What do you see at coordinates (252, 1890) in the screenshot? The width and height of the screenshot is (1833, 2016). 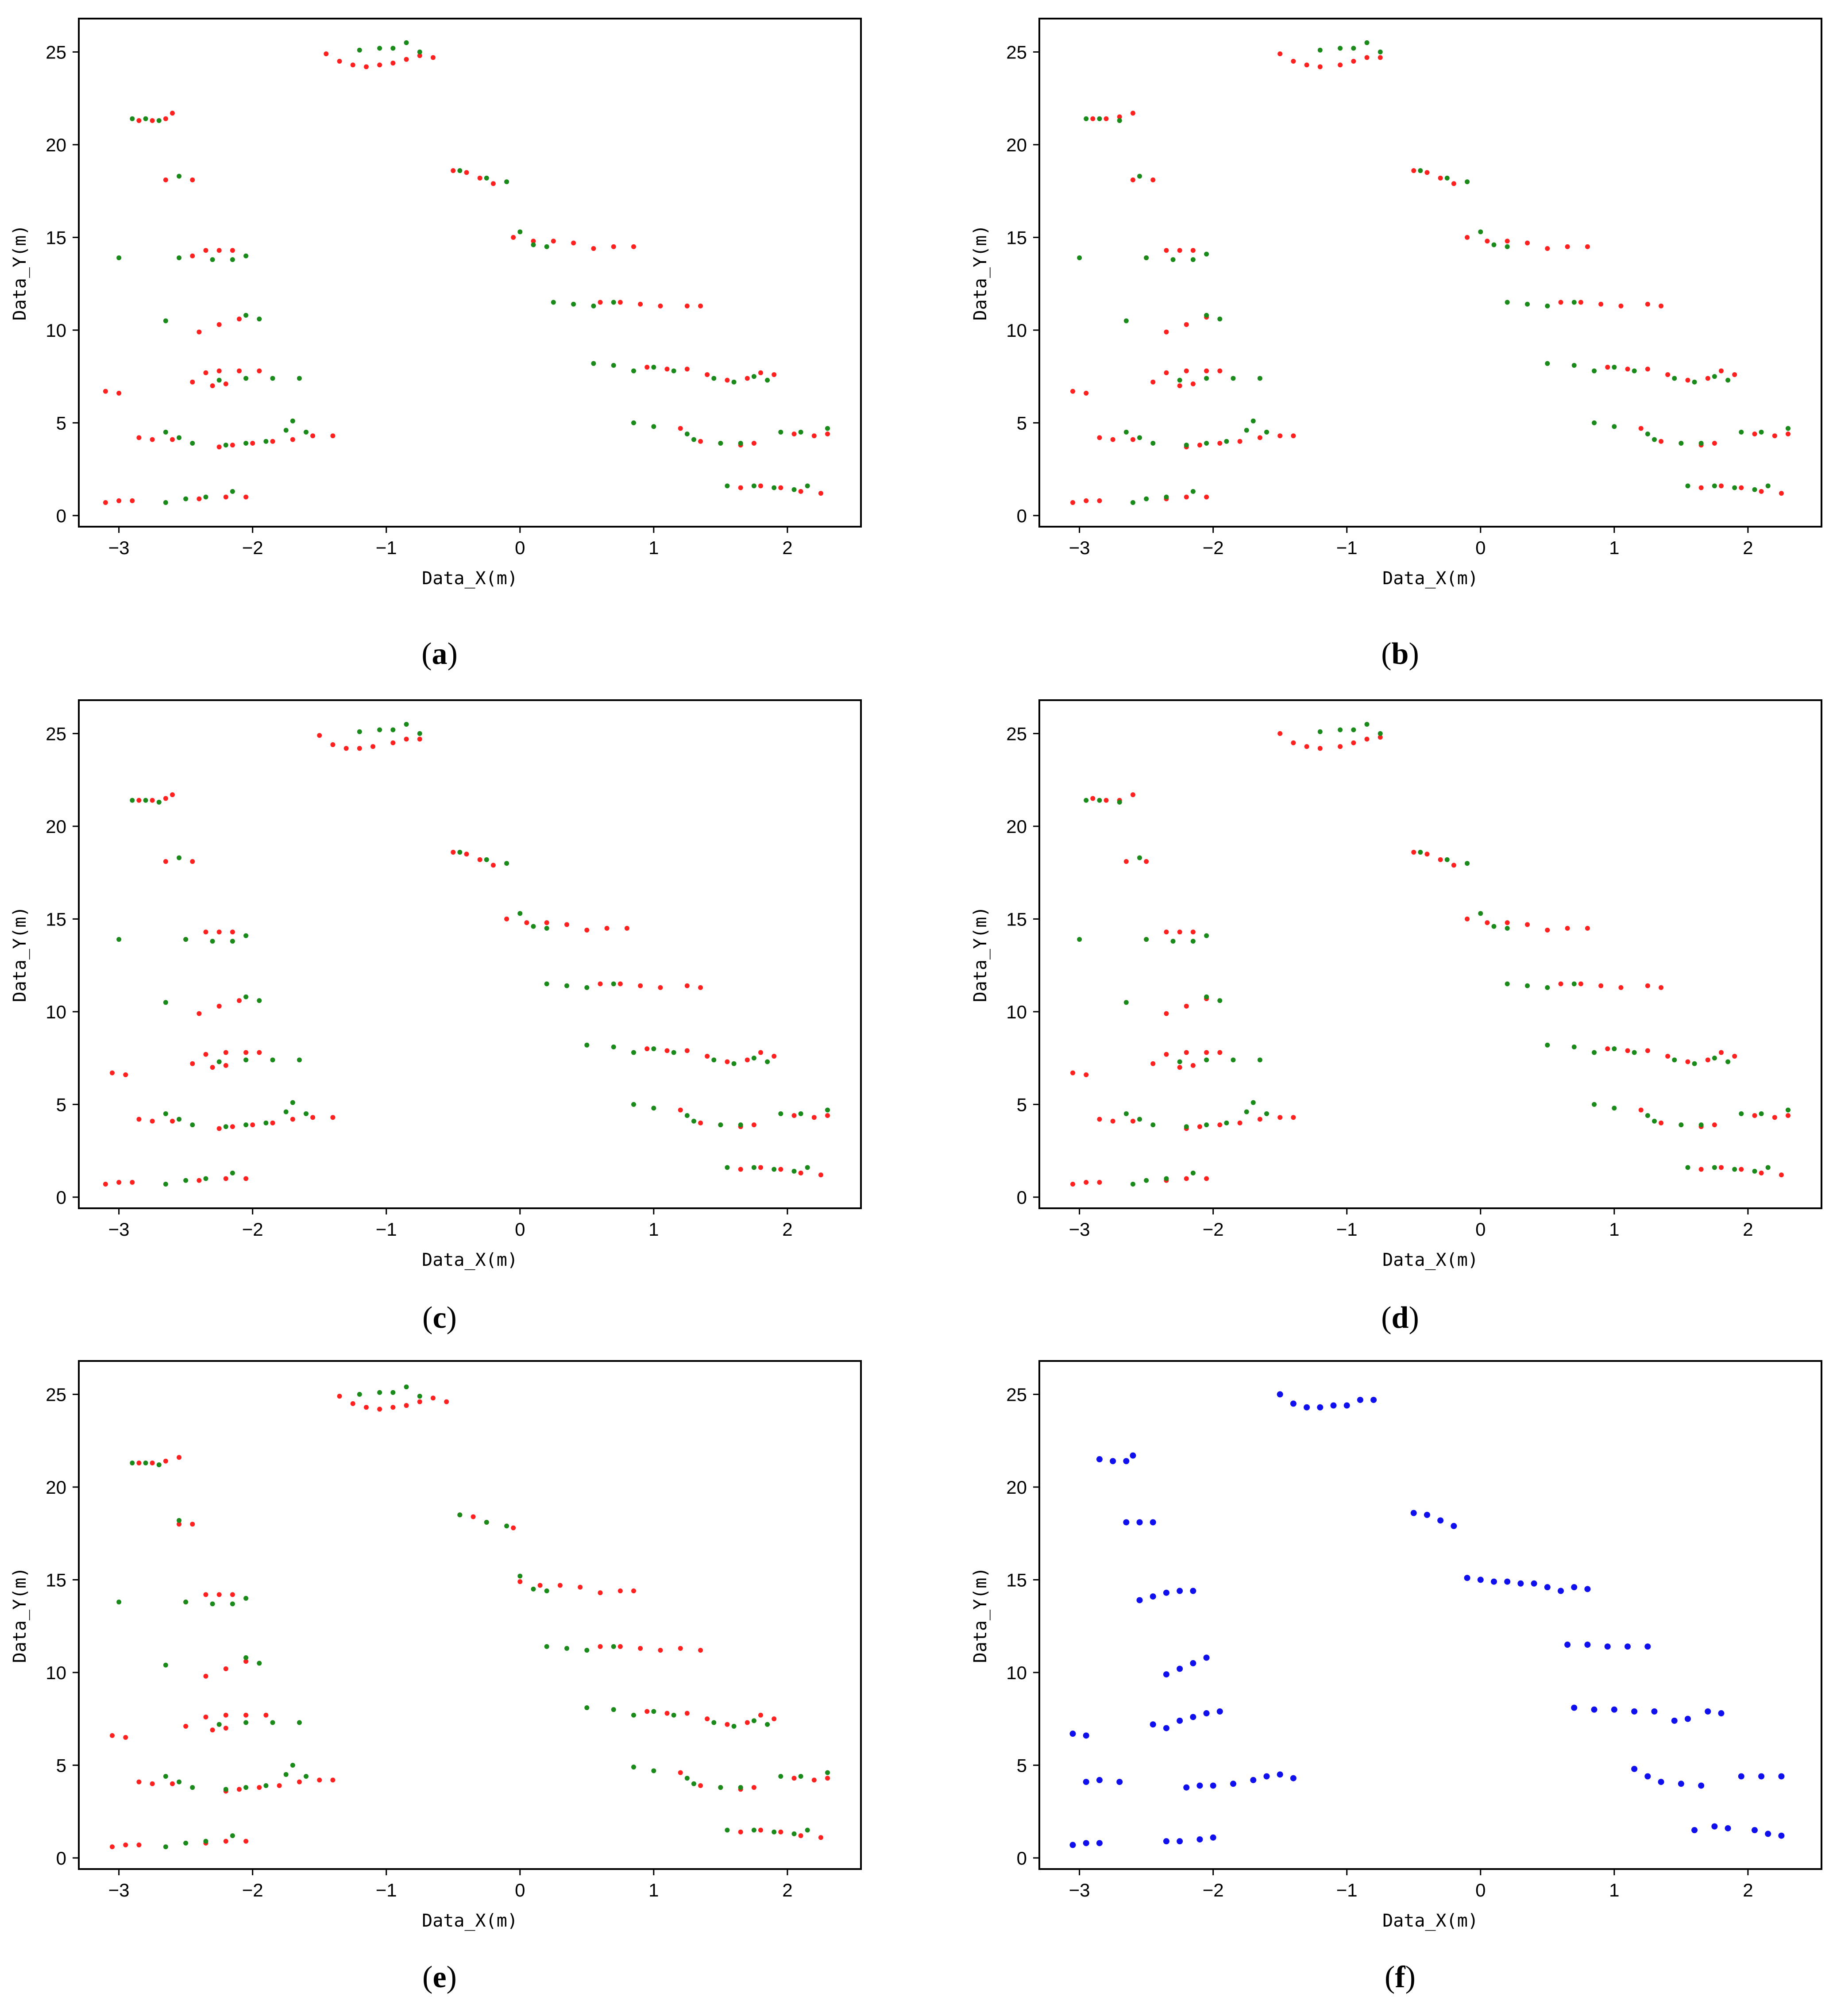 I see `x-tick-label: −2` at bounding box center [252, 1890].